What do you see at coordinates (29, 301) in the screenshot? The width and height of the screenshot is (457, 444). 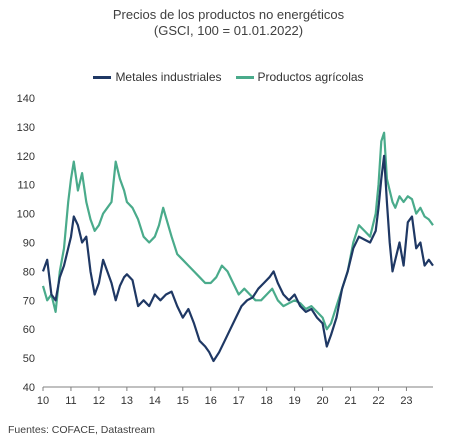 I see `y-tick-label: 70` at bounding box center [29, 301].